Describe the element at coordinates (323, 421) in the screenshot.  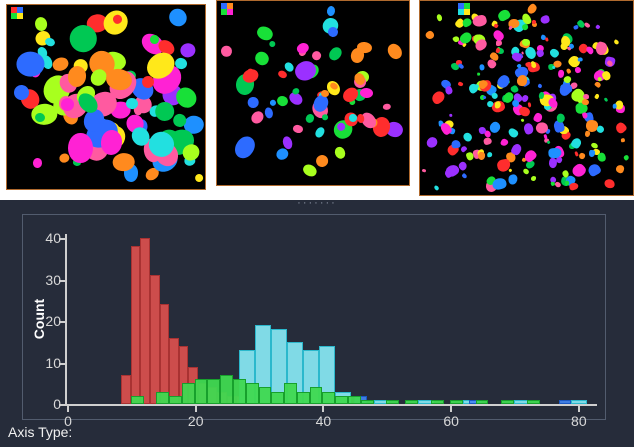
I see `x-tick-label: 40` at that location.